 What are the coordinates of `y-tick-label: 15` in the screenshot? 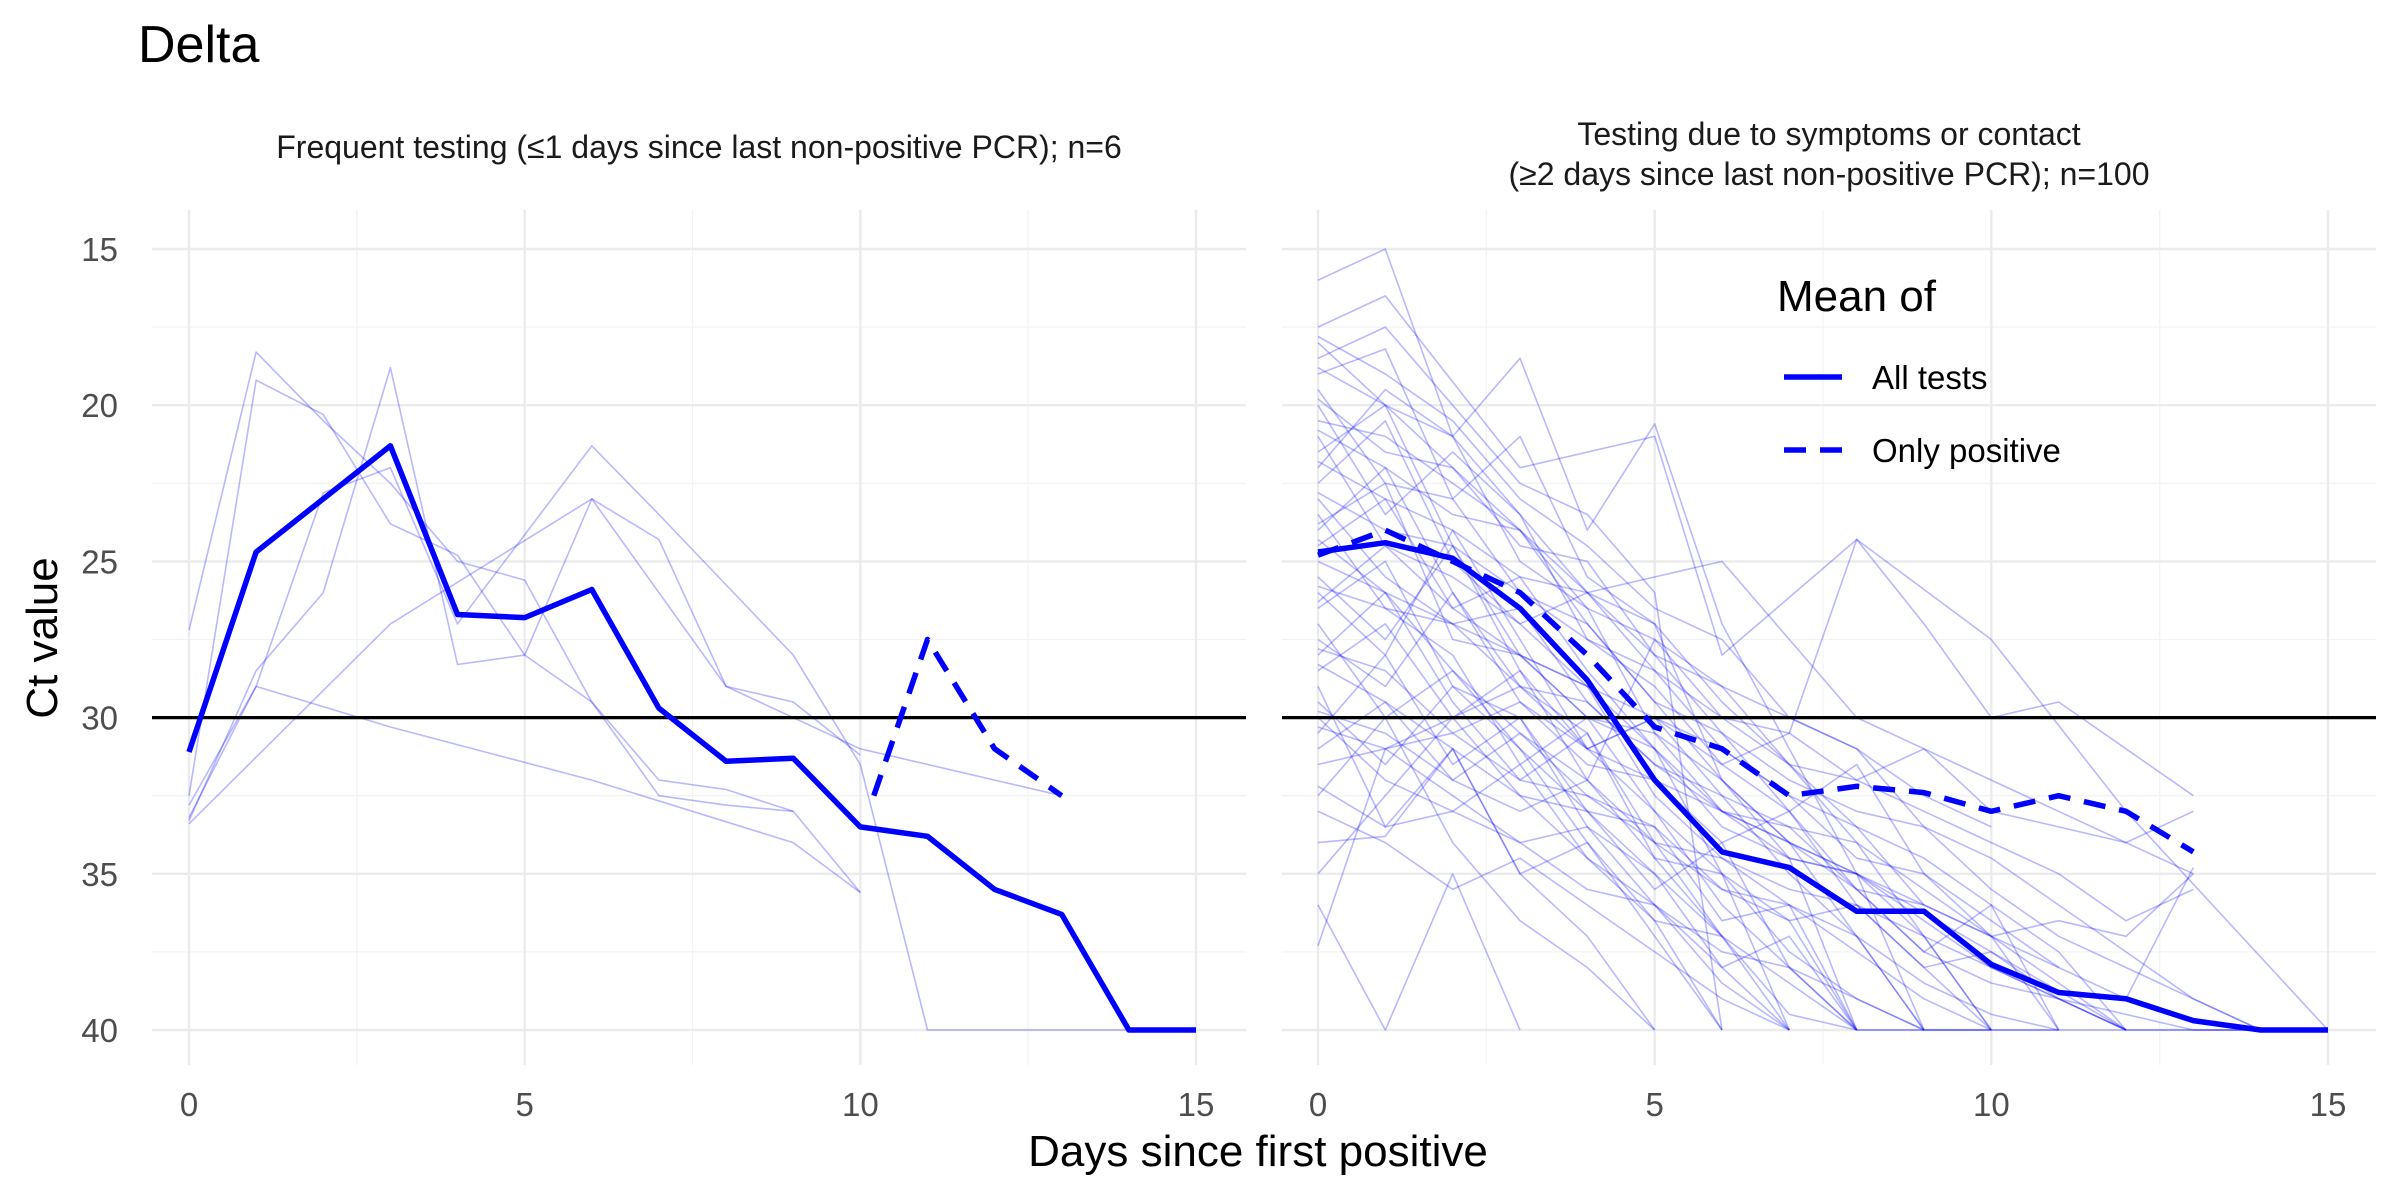 It's located at (99, 249).